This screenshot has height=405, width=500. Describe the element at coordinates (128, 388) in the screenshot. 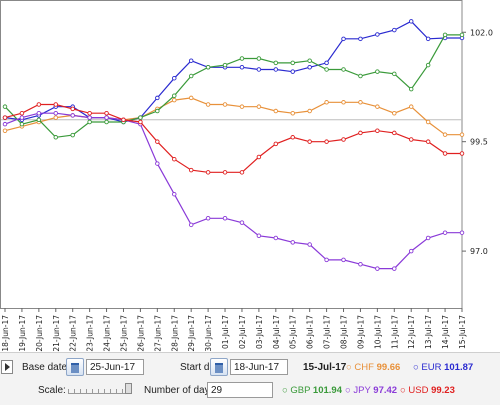

I see `scale-slider-thumb` at that location.